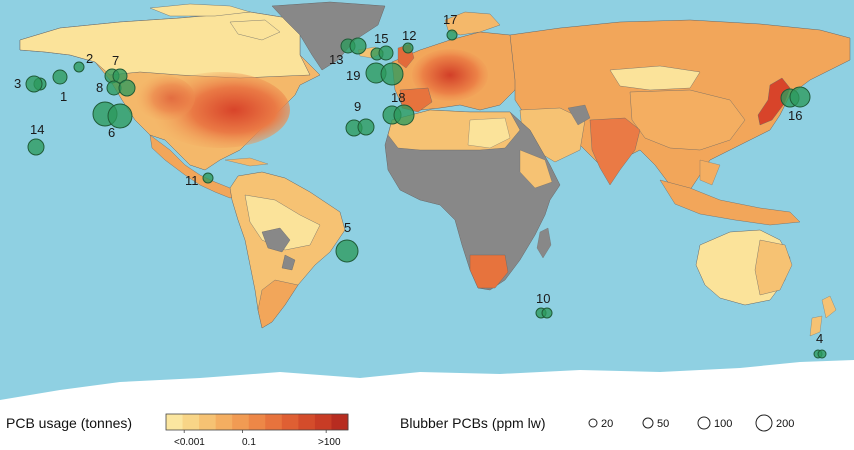  Describe the element at coordinates (375, 74) in the screenshot. I see `site-19: 19` at that location.